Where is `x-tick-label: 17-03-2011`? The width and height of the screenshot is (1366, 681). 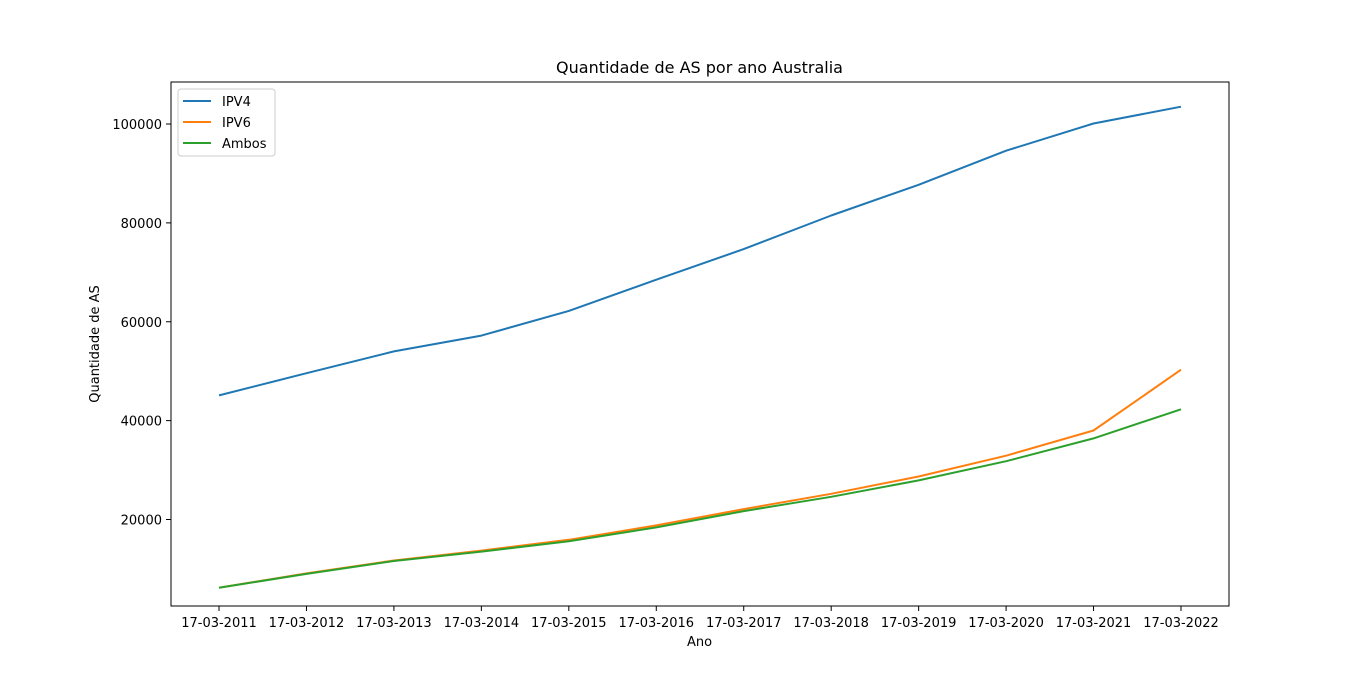
x-tick-label: 17-03-2011 is located at coordinates (219, 623).